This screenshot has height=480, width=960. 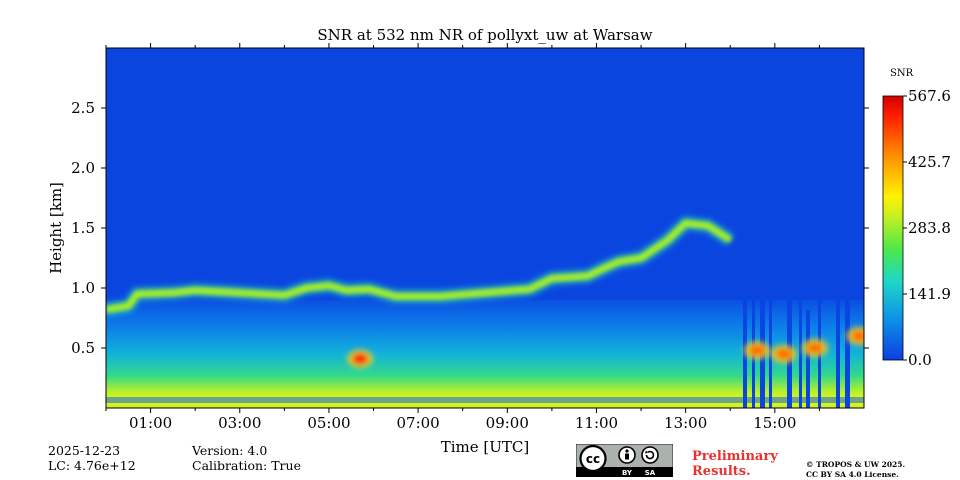 I want to click on y-tick-label: 2.0, so click(x=83, y=168).